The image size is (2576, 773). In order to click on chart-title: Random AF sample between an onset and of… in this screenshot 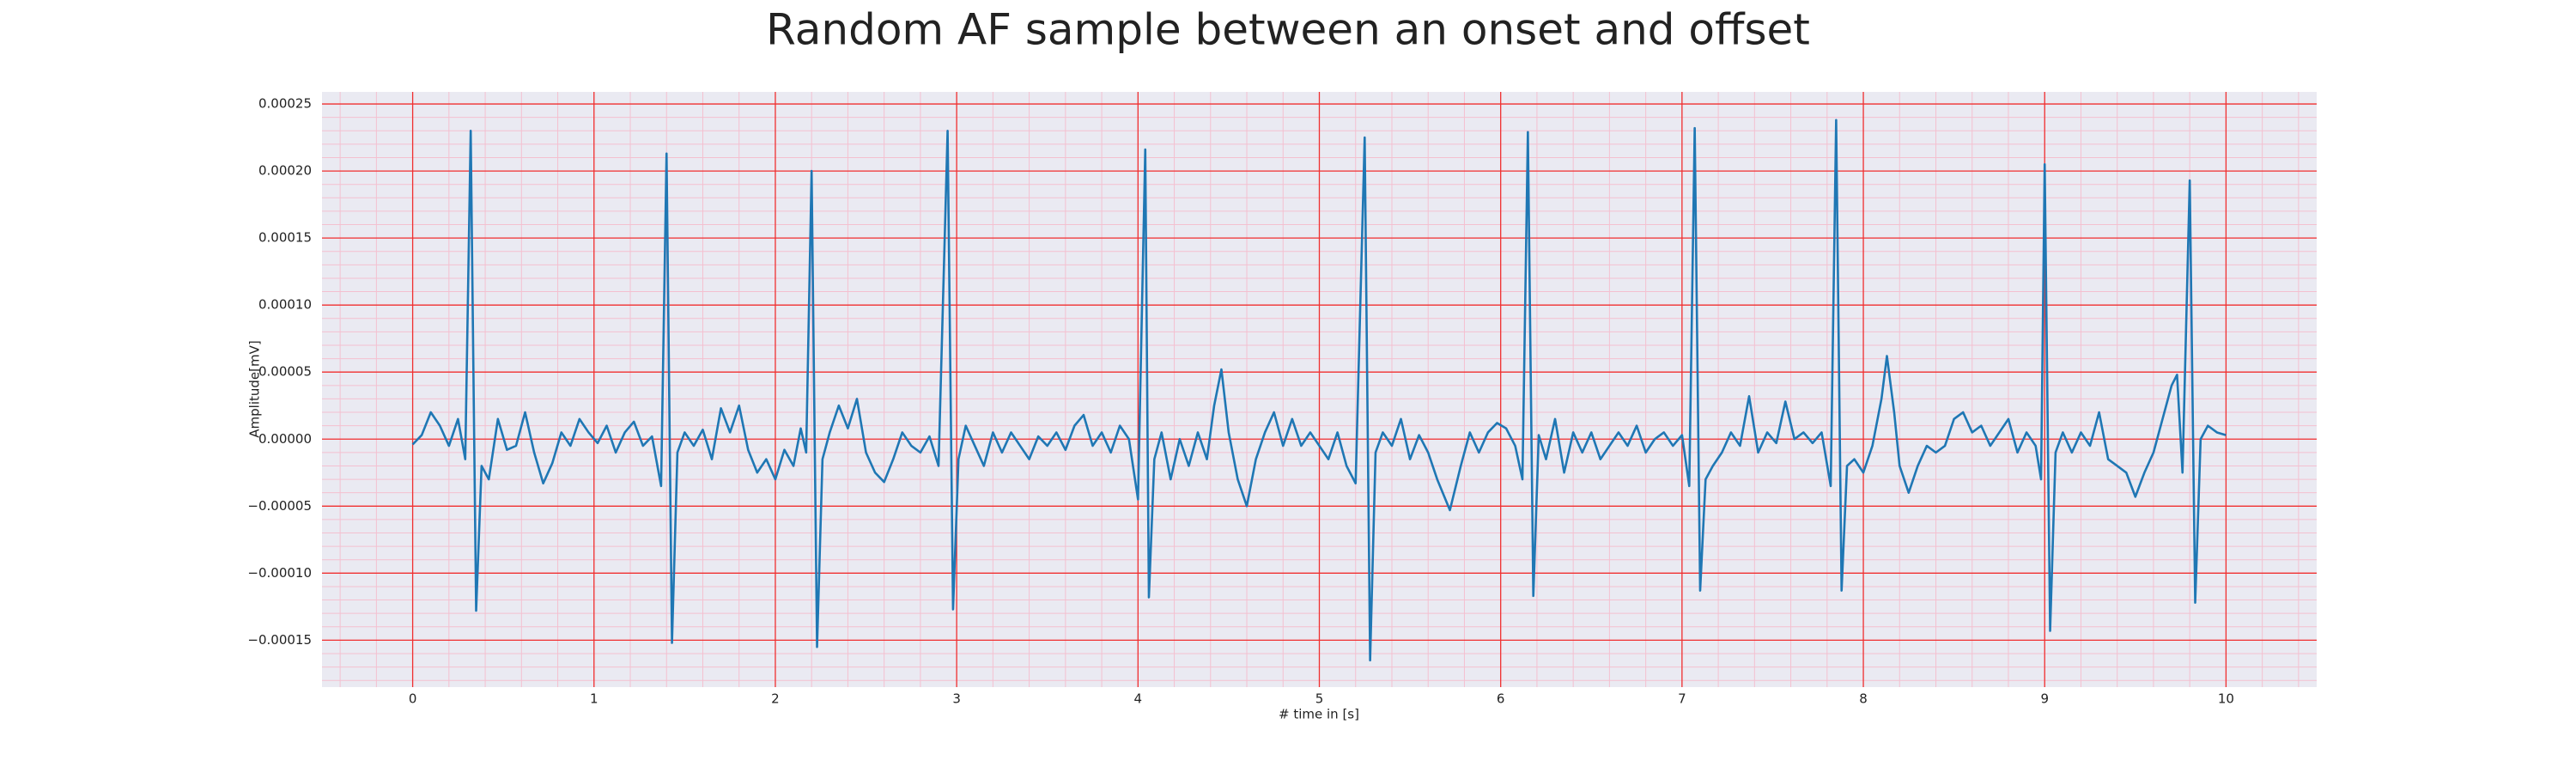, I will do `click(1288, 30)`.